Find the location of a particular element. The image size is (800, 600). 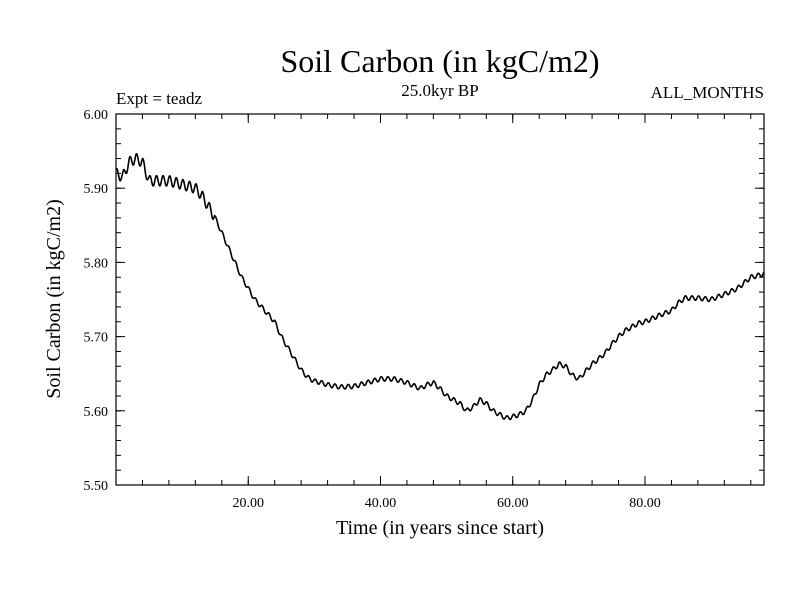

x-tick-label: 80.00 is located at coordinates (645, 503).